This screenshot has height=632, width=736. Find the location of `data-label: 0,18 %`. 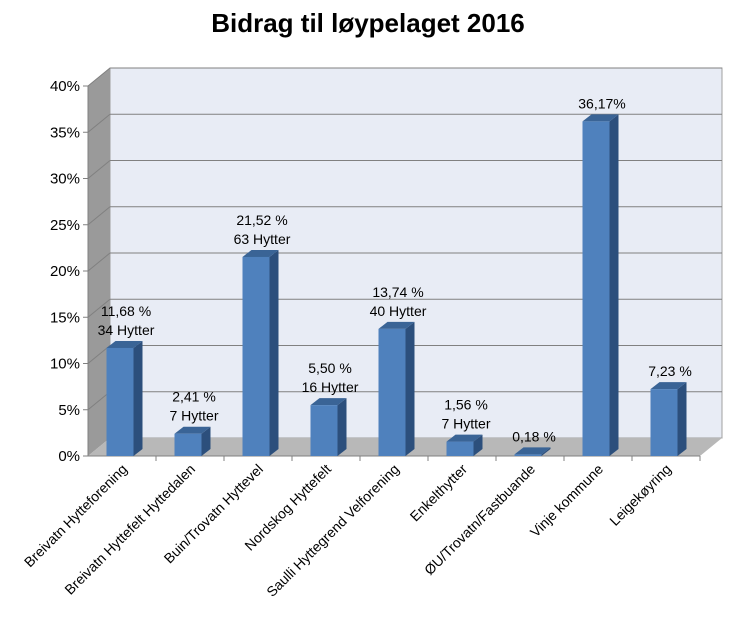

data-label: 0,18 % is located at coordinates (534, 436).